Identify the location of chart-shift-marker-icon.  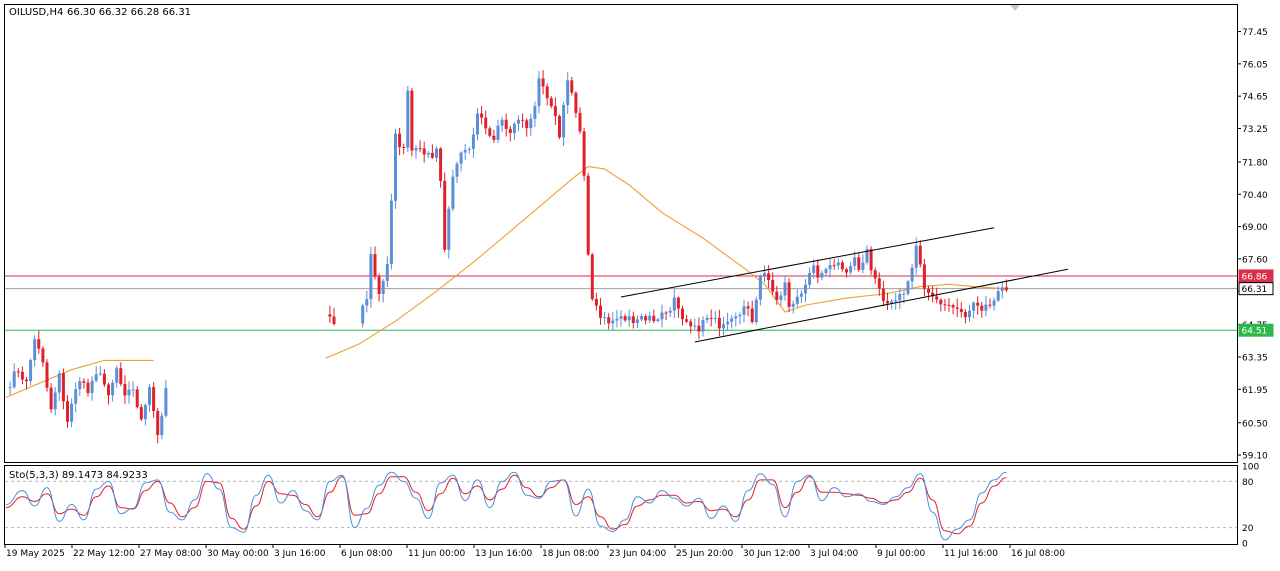
(1015, 8).